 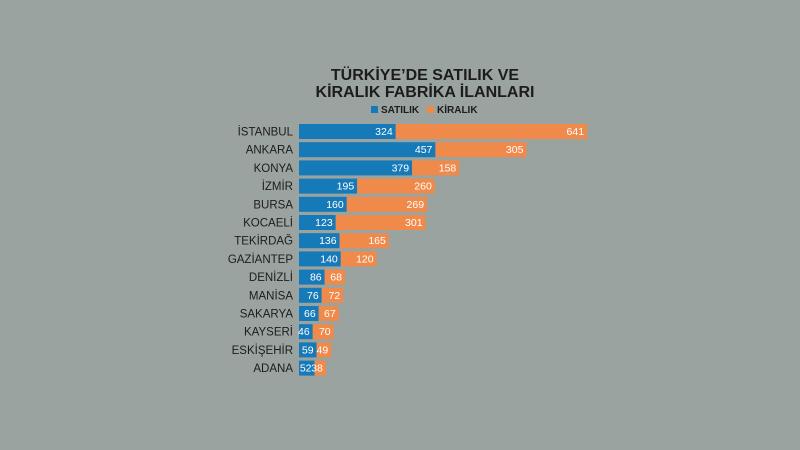 I want to click on value-label-satilik-denizli: 86, so click(x=316, y=278).